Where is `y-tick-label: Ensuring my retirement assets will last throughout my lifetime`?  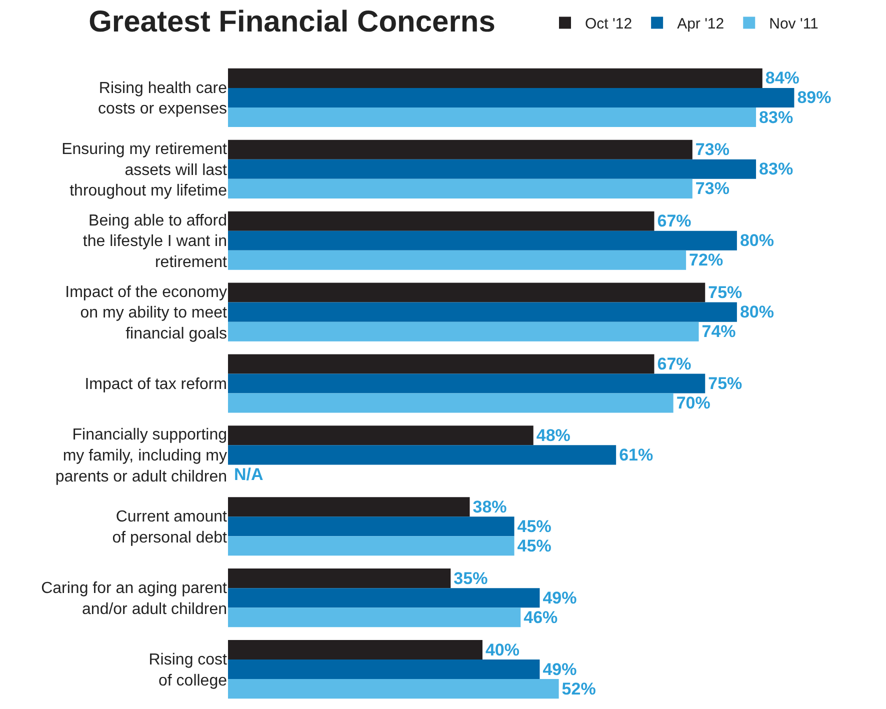
y-tick-label: Ensuring my retirement assets will last throughout my lifetime is located at coordinates (145, 170).